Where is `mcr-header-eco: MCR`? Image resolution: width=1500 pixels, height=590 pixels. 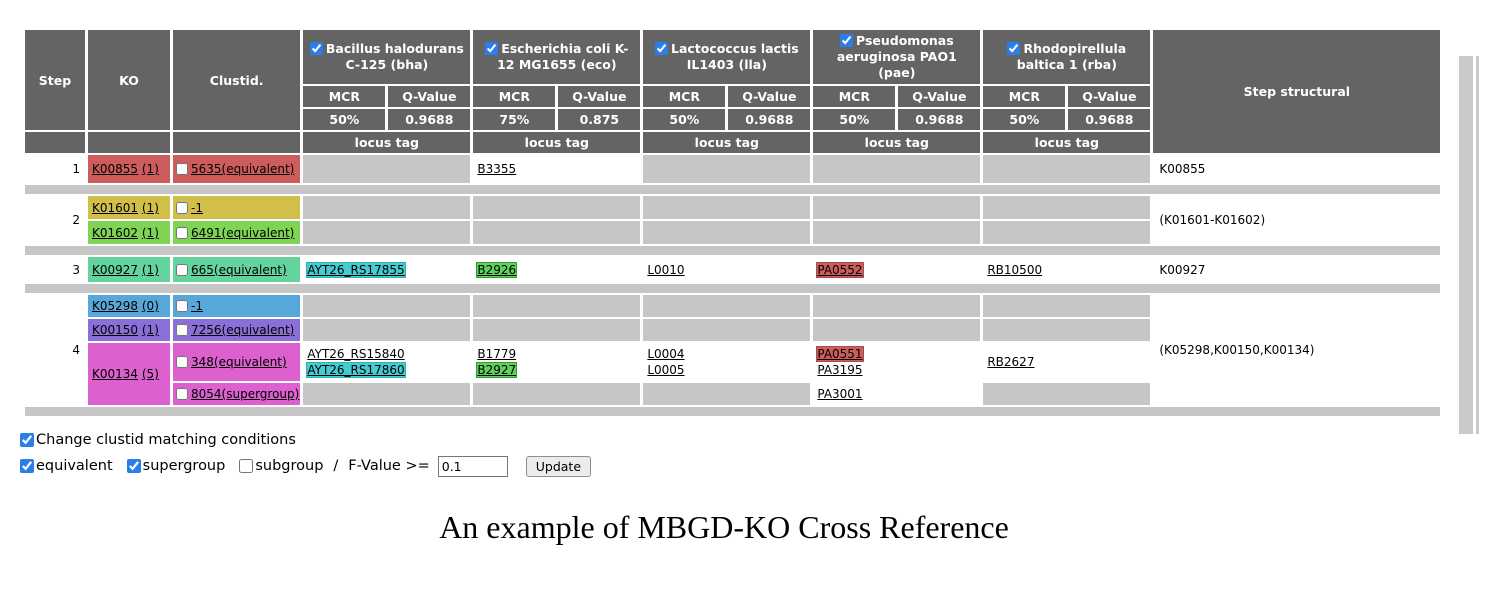 mcr-header-eco: MCR is located at coordinates (514, 96).